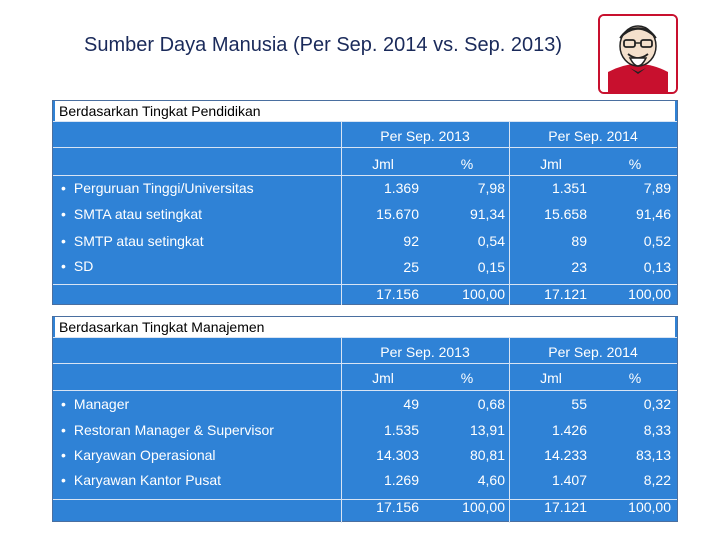 This screenshot has width=720, height=540. I want to click on cell-jml-2013: 1.269, so click(401, 480).